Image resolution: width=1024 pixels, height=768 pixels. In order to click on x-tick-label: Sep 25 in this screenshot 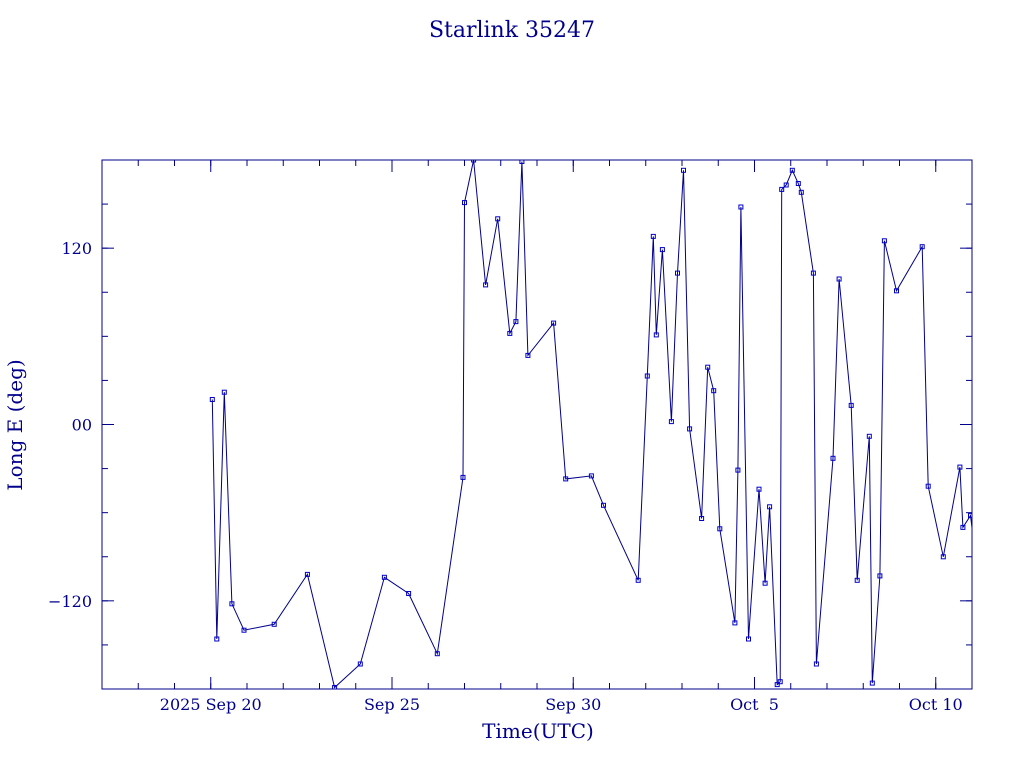, I will do `click(392, 704)`.